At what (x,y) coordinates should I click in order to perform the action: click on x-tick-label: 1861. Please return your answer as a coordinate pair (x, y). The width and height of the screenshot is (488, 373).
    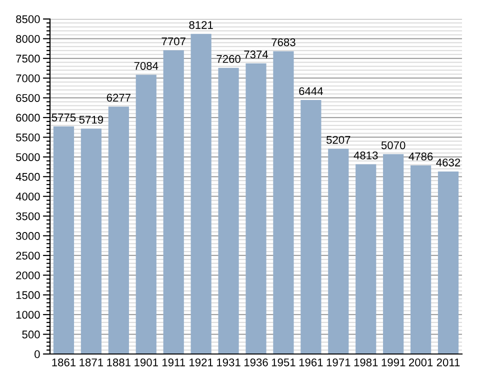
    Looking at the image, I should click on (64, 362).